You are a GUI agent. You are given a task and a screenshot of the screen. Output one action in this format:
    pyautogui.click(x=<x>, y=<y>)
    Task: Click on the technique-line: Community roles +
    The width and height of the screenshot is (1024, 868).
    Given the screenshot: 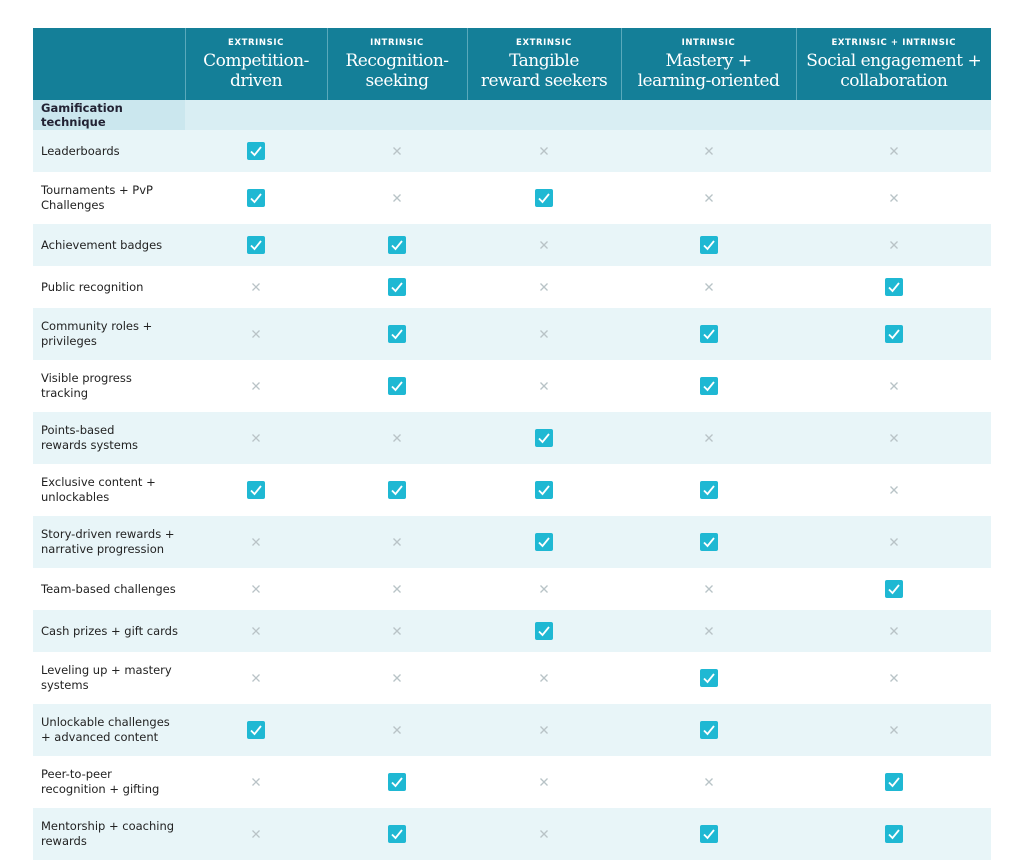 What is the action you would take?
    pyautogui.click(x=97, y=326)
    